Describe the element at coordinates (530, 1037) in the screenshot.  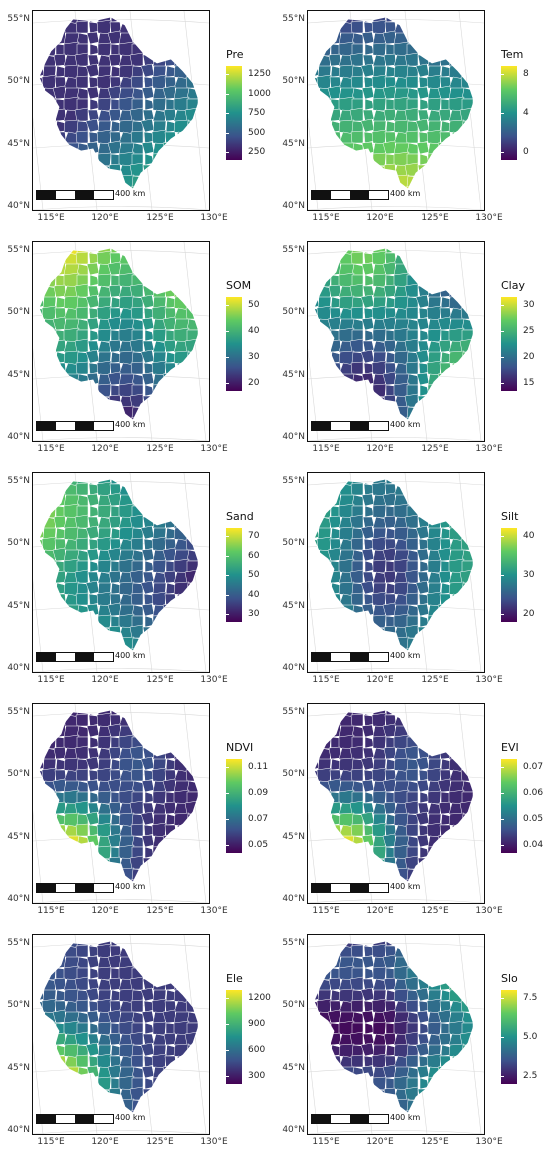
I see `legend-tick-label: 5.0` at that location.